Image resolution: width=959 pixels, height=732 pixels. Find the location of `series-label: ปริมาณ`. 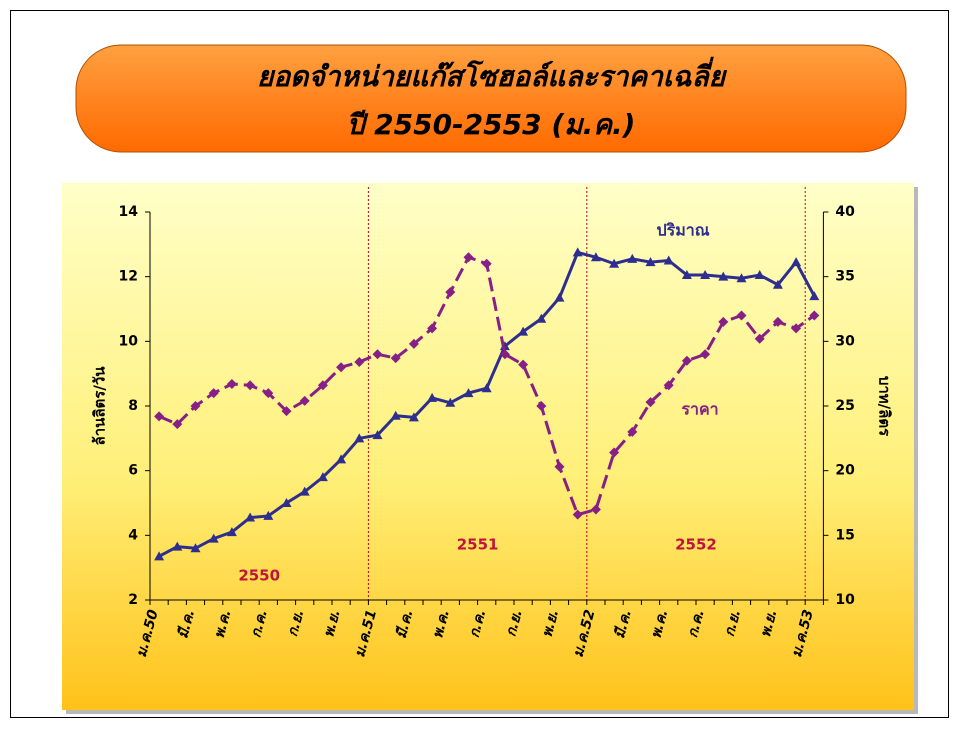

series-label: ปริมาณ is located at coordinates (682, 230).